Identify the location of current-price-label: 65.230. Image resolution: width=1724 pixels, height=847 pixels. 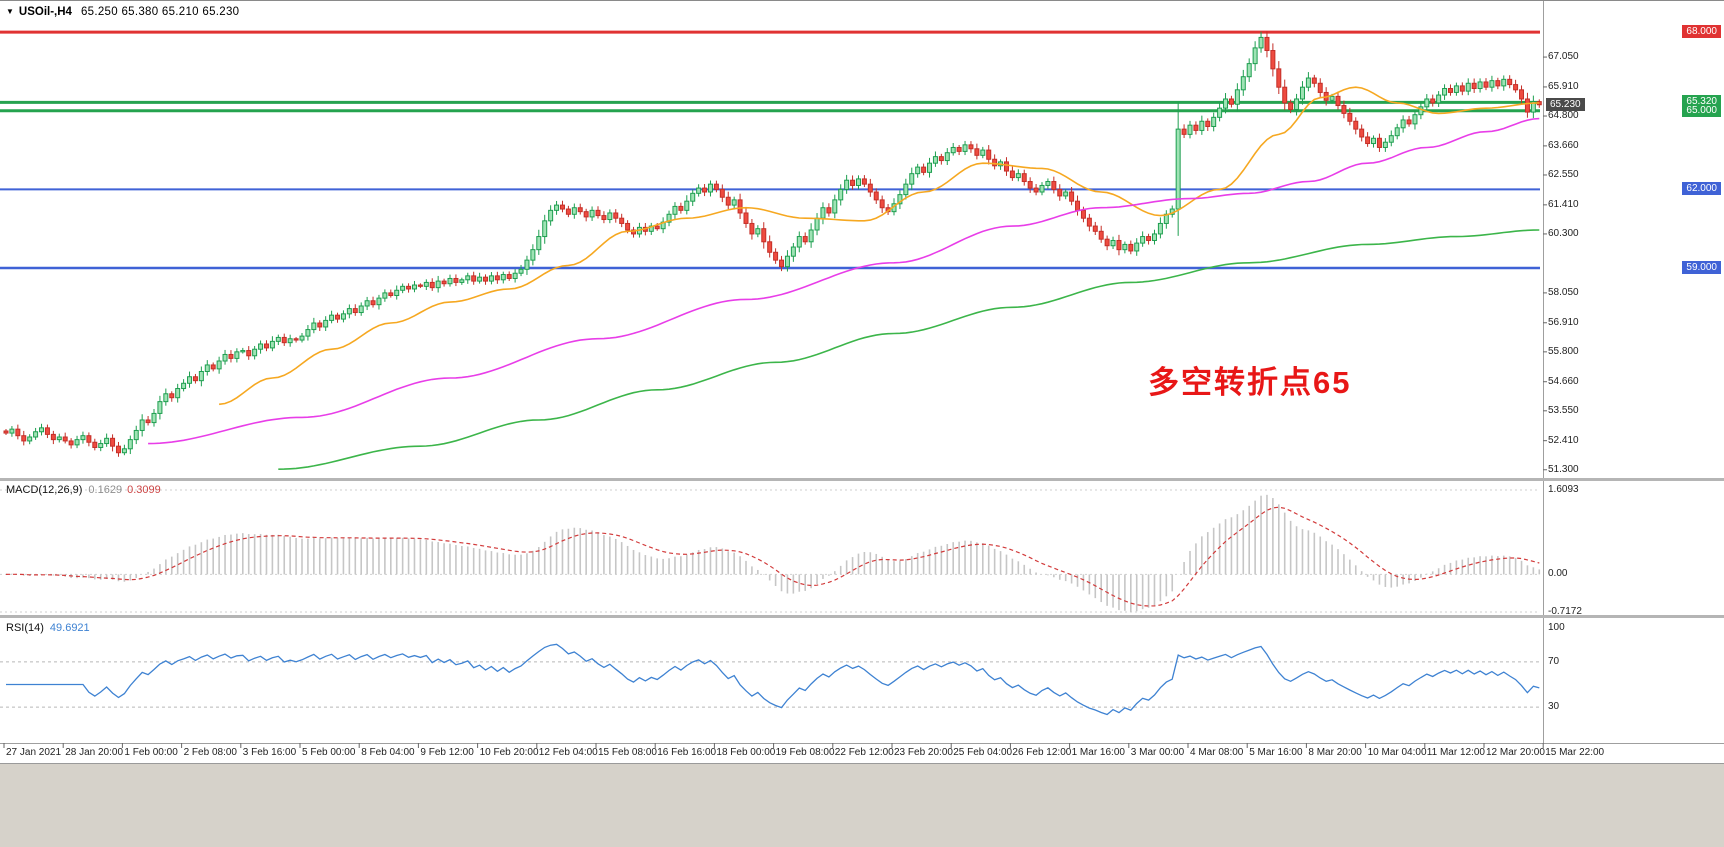
(1565, 104).